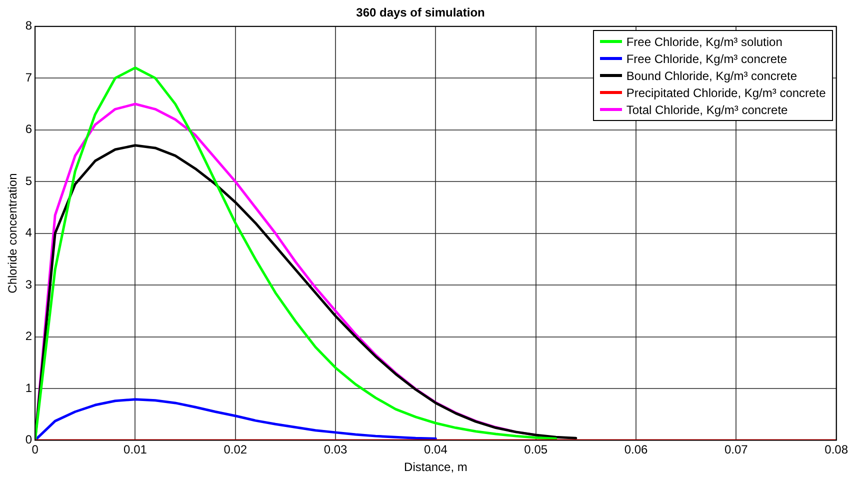 The image size is (851, 477). I want to click on y-axis-title: Chloride concentration, so click(13, 233).